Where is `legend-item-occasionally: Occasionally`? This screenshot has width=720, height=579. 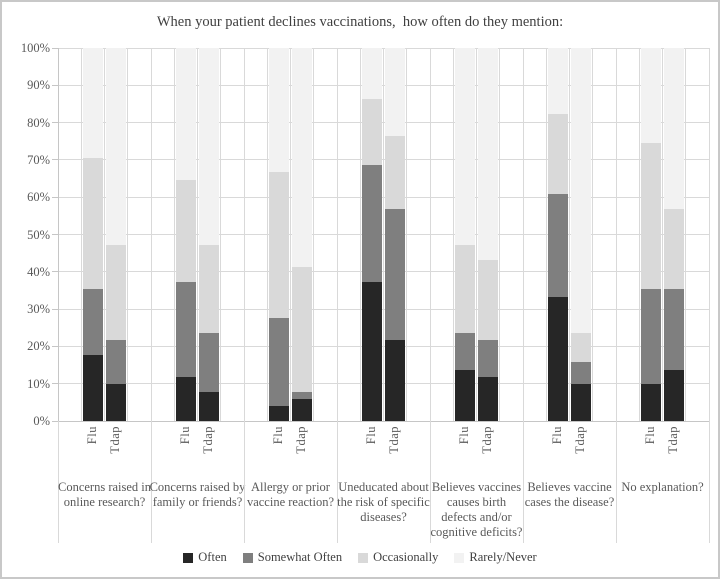
legend-item-occasionally: Occasionally is located at coordinates (398, 557).